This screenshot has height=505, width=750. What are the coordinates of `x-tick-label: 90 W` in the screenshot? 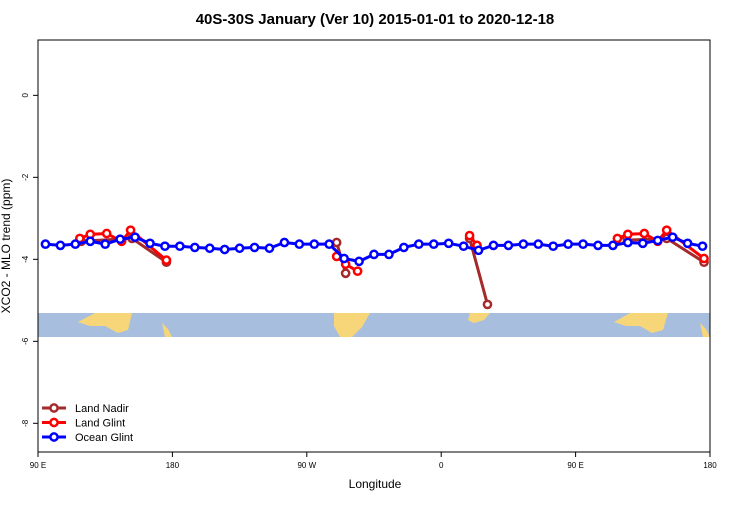 It's located at (306, 465).